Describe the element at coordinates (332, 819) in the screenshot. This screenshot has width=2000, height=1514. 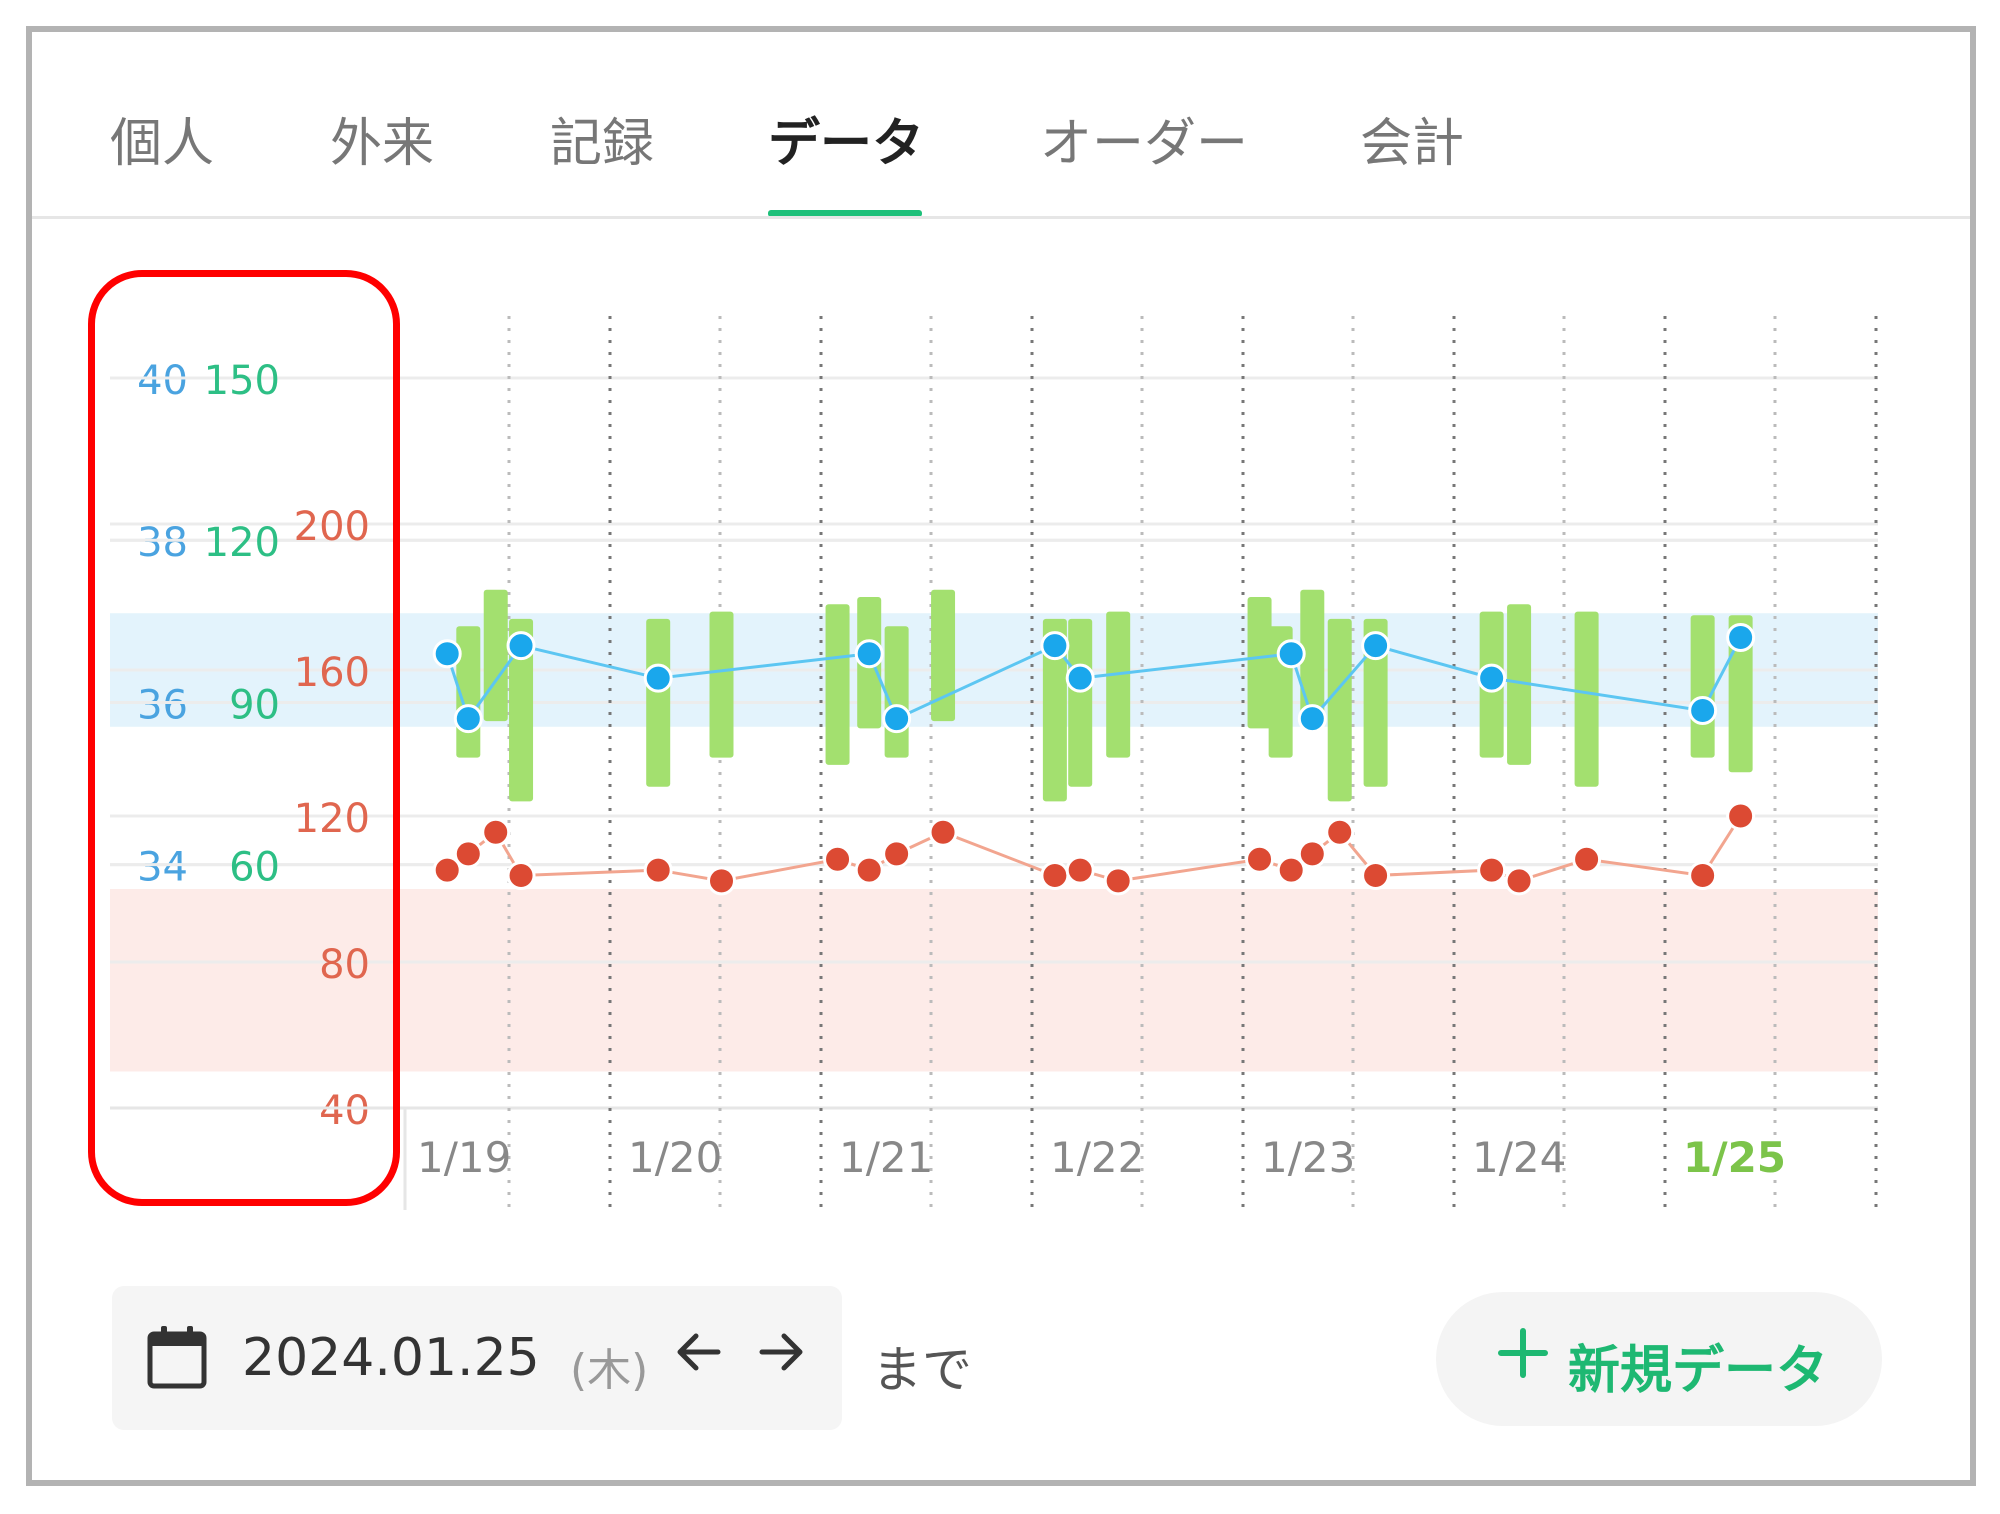
I see `y-tick-label-bp: 120` at that location.